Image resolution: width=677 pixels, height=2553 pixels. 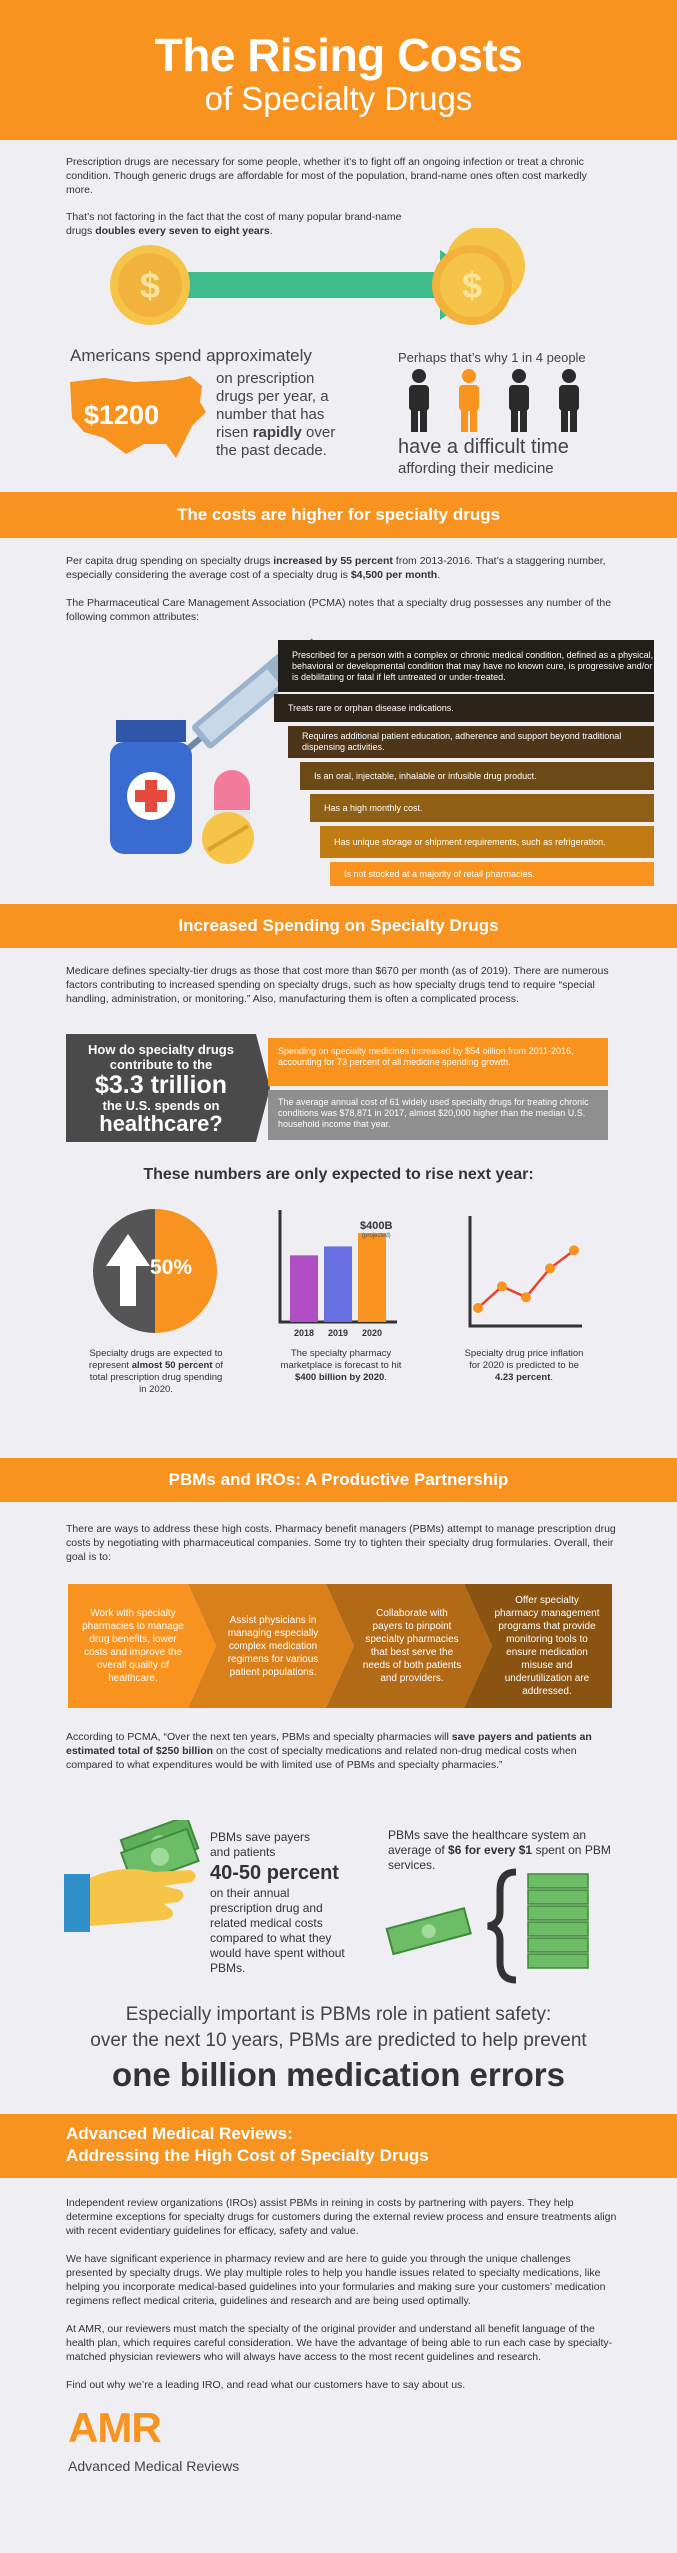 What do you see at coordinates (122, 415) in the screenshot?
I see `spend-amount: $1200` at bounding box center [122, 415].